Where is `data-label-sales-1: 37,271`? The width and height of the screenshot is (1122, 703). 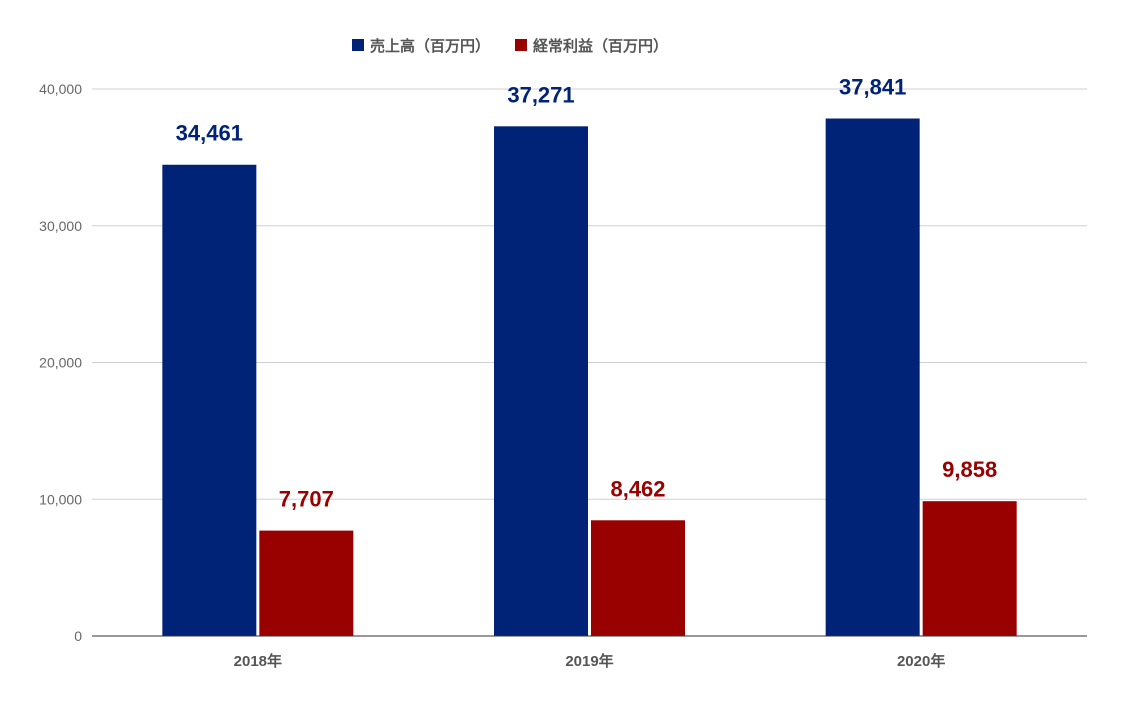 data-label-sales-1: 37,271 is located at coordinates (540, 94).